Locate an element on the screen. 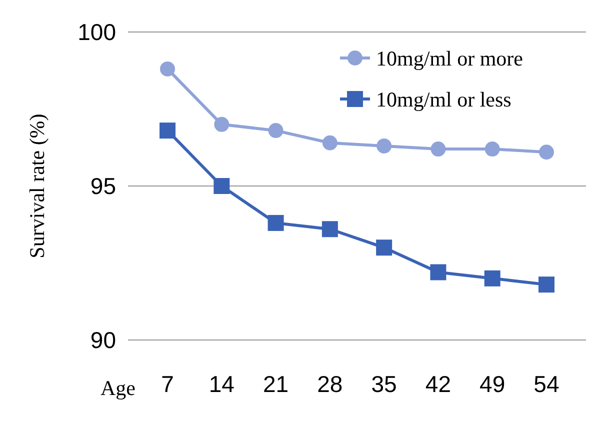  x-axis-title: Age is located at coordinates (118, 388).